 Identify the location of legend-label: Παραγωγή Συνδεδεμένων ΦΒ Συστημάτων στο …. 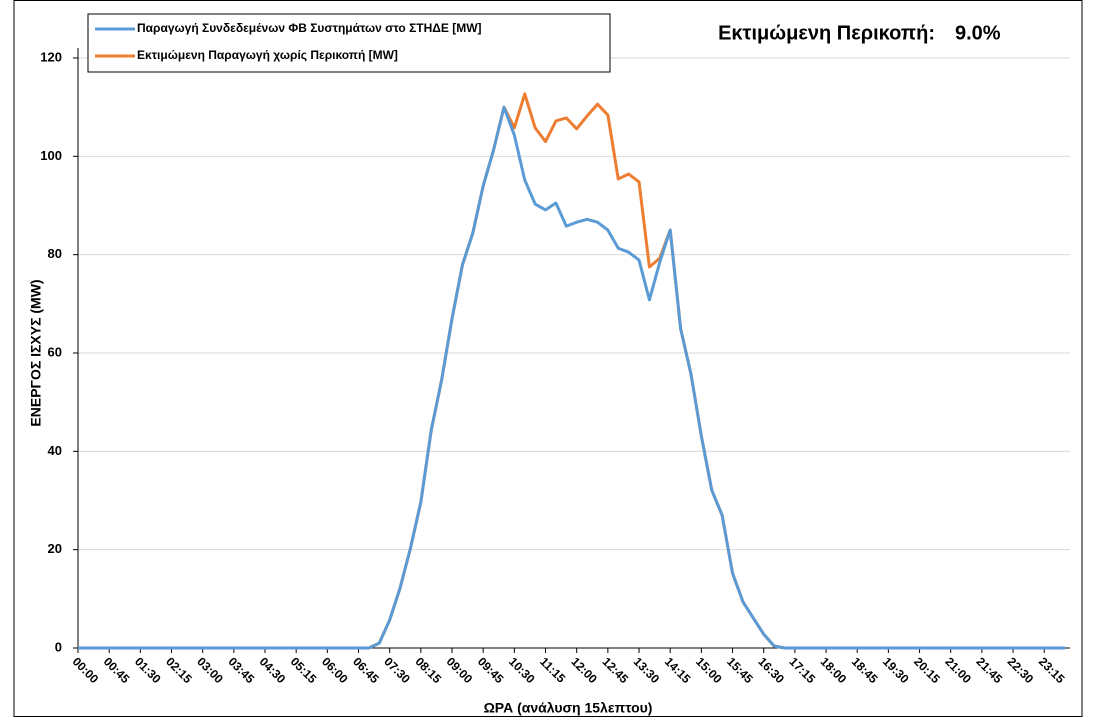
(309, 28).